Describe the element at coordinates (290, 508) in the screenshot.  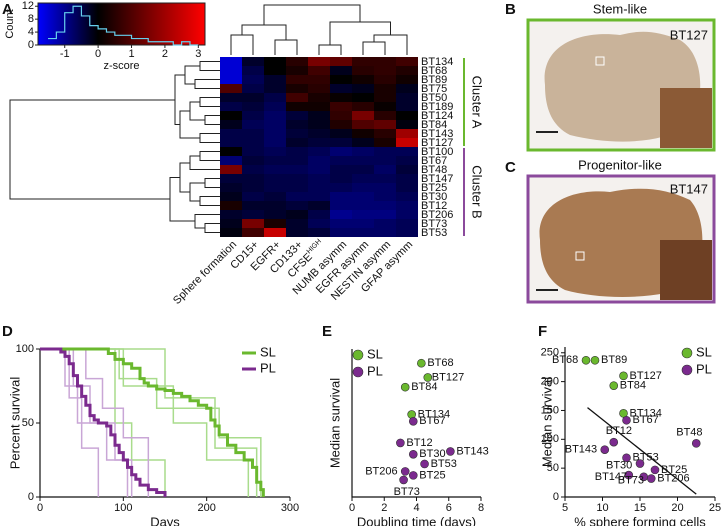
I see `x-tick-label: 300` at that location.